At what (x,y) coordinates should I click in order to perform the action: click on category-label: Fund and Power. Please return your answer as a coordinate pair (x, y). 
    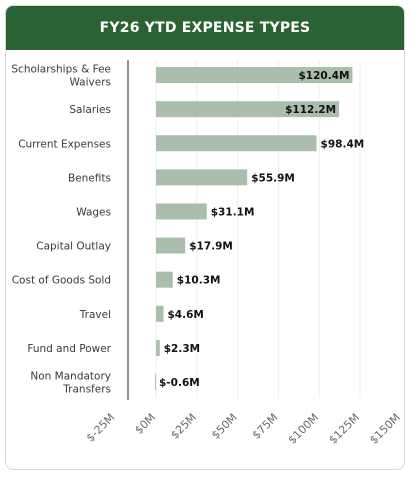
    Looking at the image, I should click on (69, 349).